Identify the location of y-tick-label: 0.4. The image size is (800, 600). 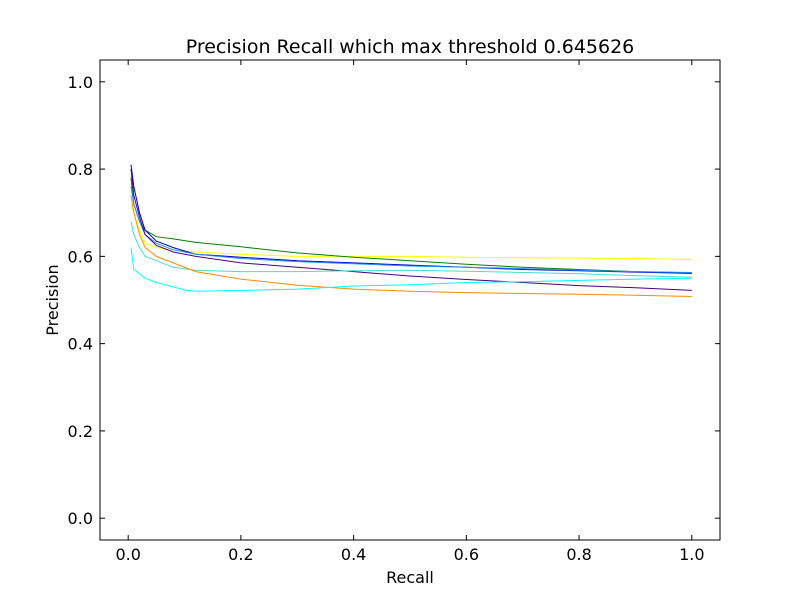
(80, 344).